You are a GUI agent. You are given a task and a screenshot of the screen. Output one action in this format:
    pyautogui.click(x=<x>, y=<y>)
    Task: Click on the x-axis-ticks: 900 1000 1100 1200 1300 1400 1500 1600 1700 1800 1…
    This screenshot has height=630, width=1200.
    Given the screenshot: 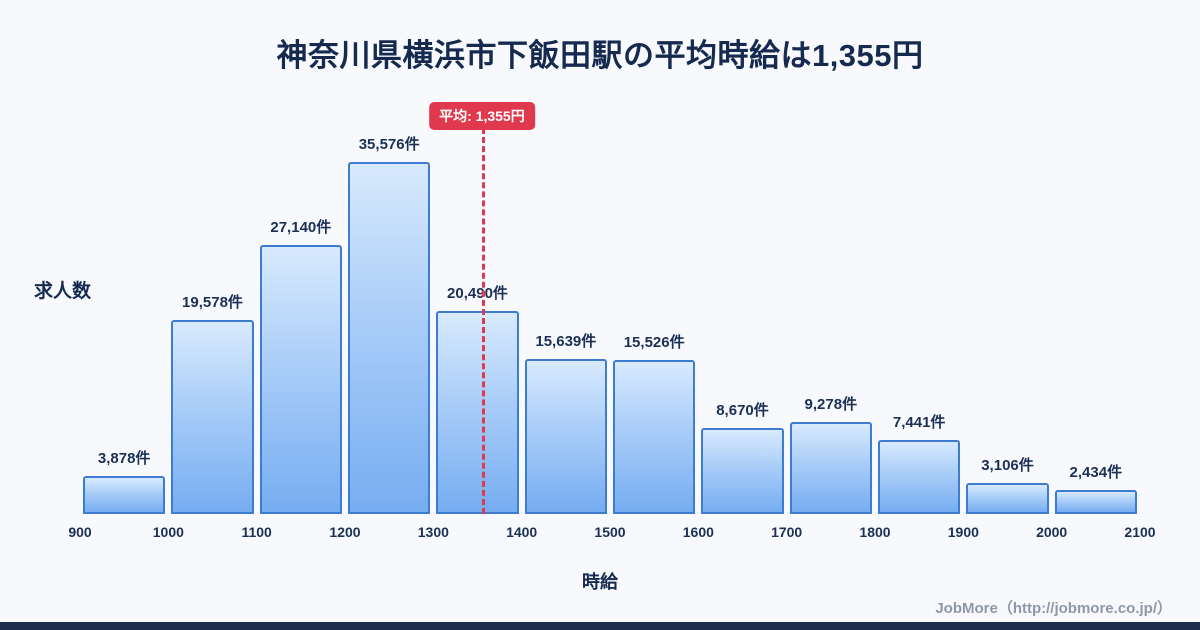 What is the action you would take?
    pyautogui.click(x=600, y=534)
    